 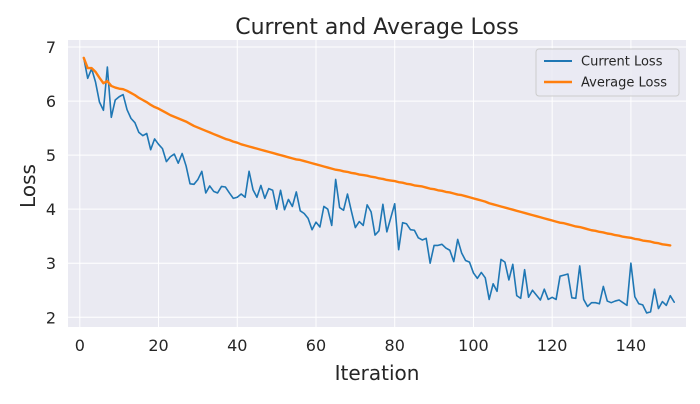 I want to click on y-axis-label: Loss, so click(x=28, y=186).